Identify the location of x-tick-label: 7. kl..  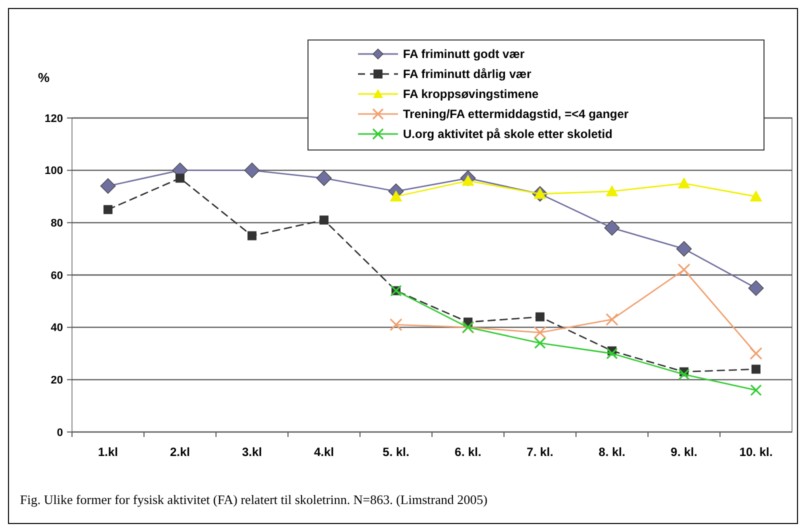
(540, 452).